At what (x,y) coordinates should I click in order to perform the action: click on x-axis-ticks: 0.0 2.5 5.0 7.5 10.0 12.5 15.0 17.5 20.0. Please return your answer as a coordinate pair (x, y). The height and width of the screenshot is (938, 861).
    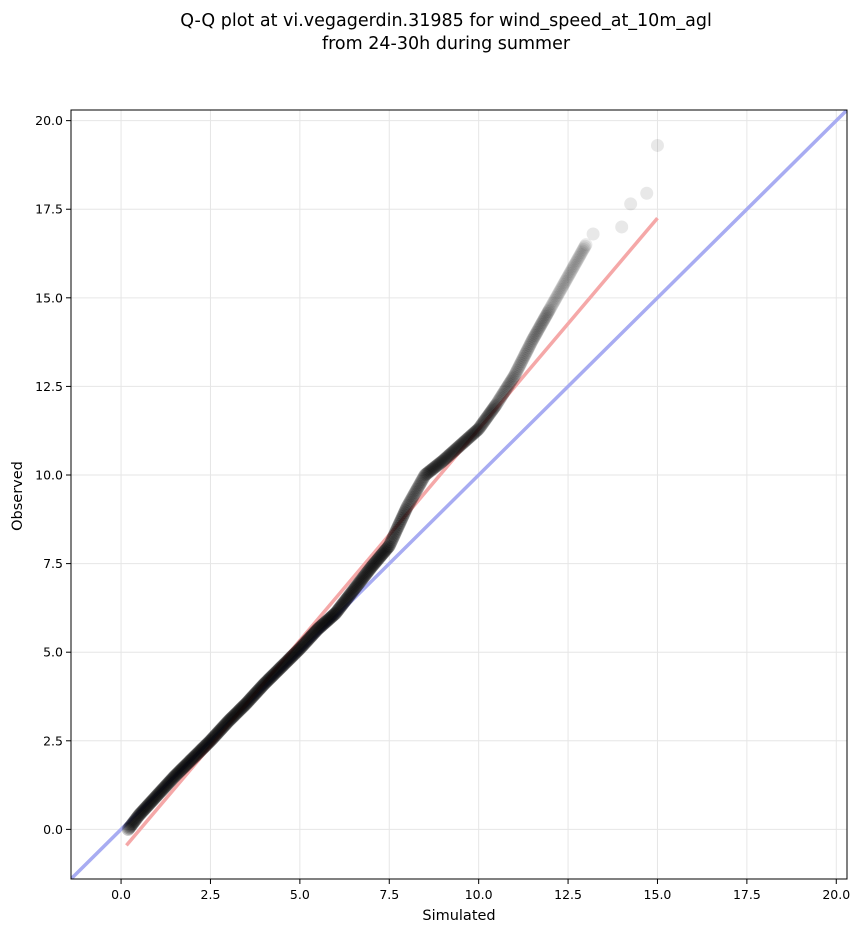
    Looking at the image, I should click on (480, 890).